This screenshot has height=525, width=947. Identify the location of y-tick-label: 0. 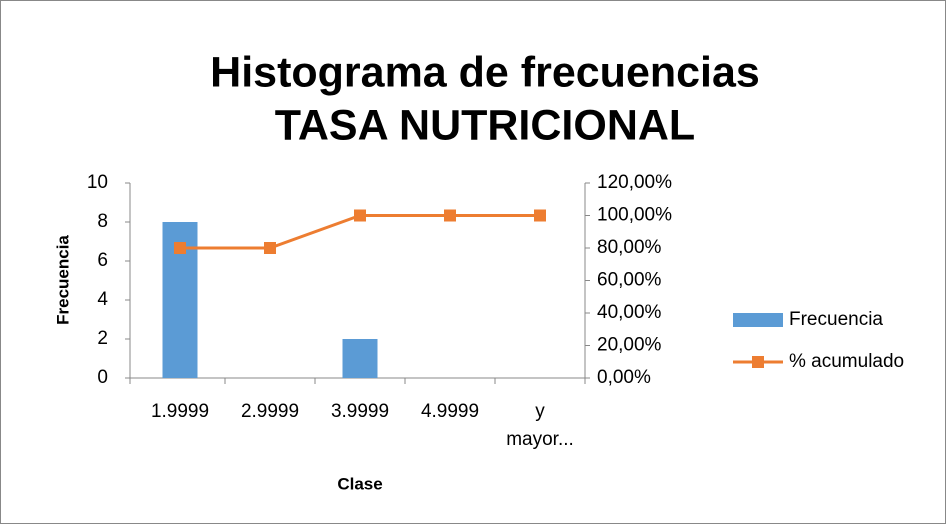
(102, 377).